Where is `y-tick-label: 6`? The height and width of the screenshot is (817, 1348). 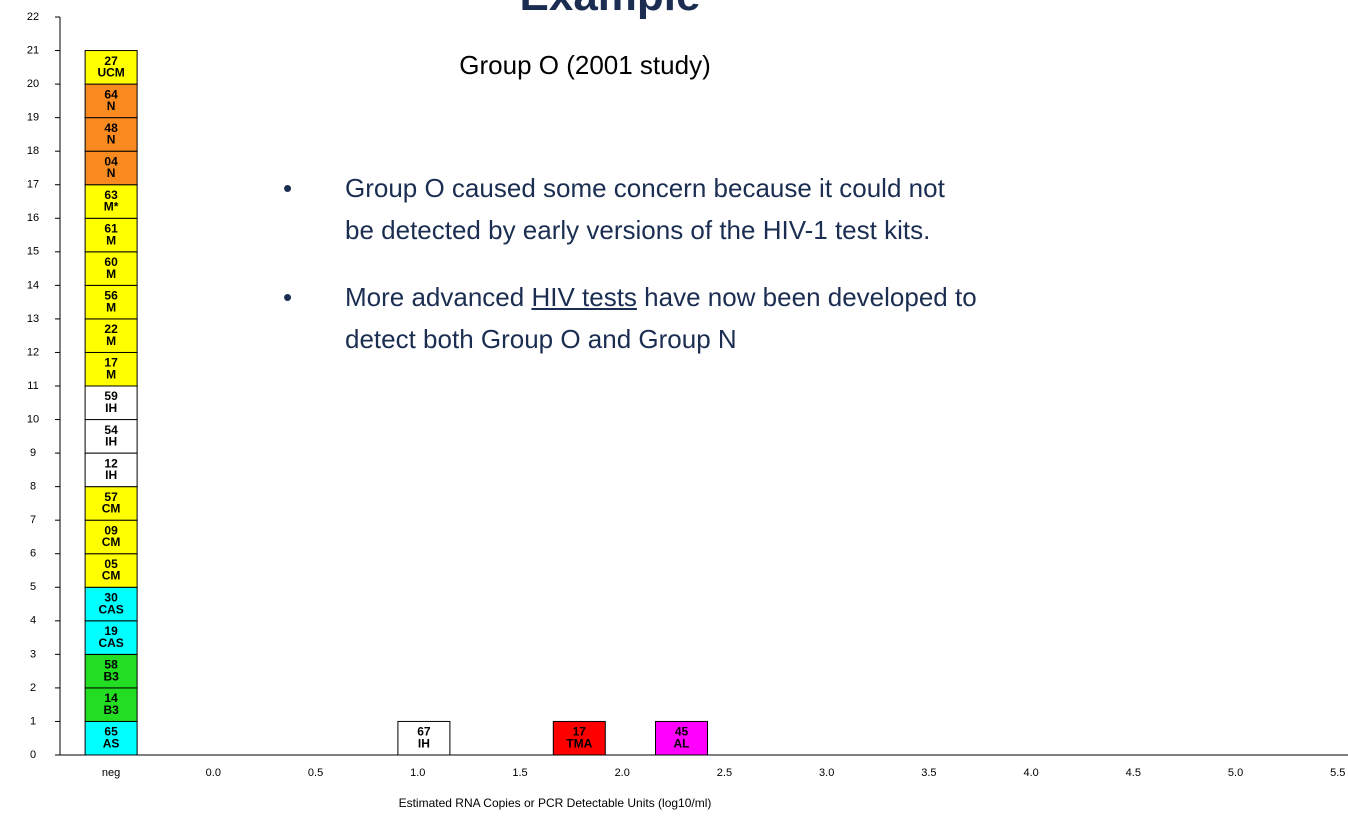
y-tick-label: 6 is located at coordinates (33, 554).